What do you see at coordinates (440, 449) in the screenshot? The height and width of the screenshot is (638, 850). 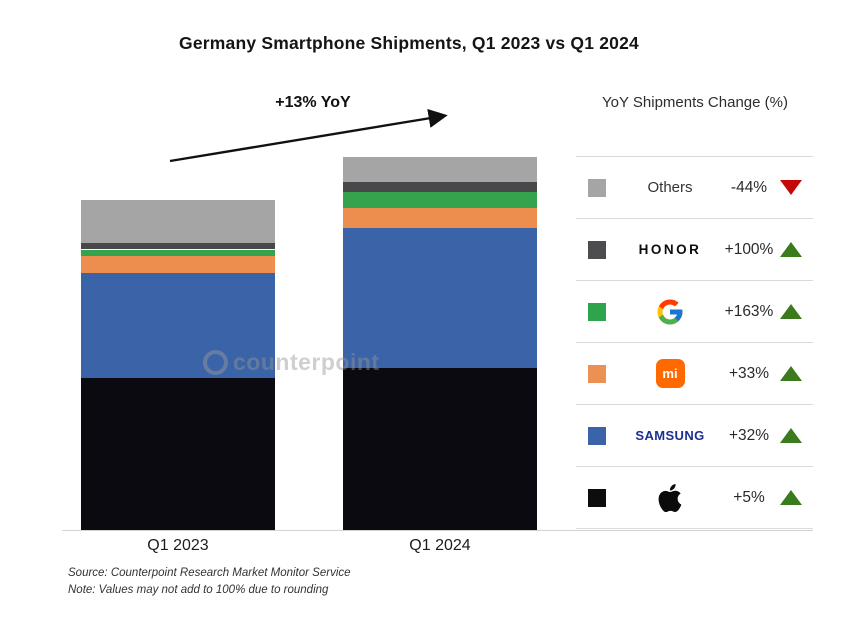 I see `bar-segment-apple-q1-2024` at bounding box center [440, 449].